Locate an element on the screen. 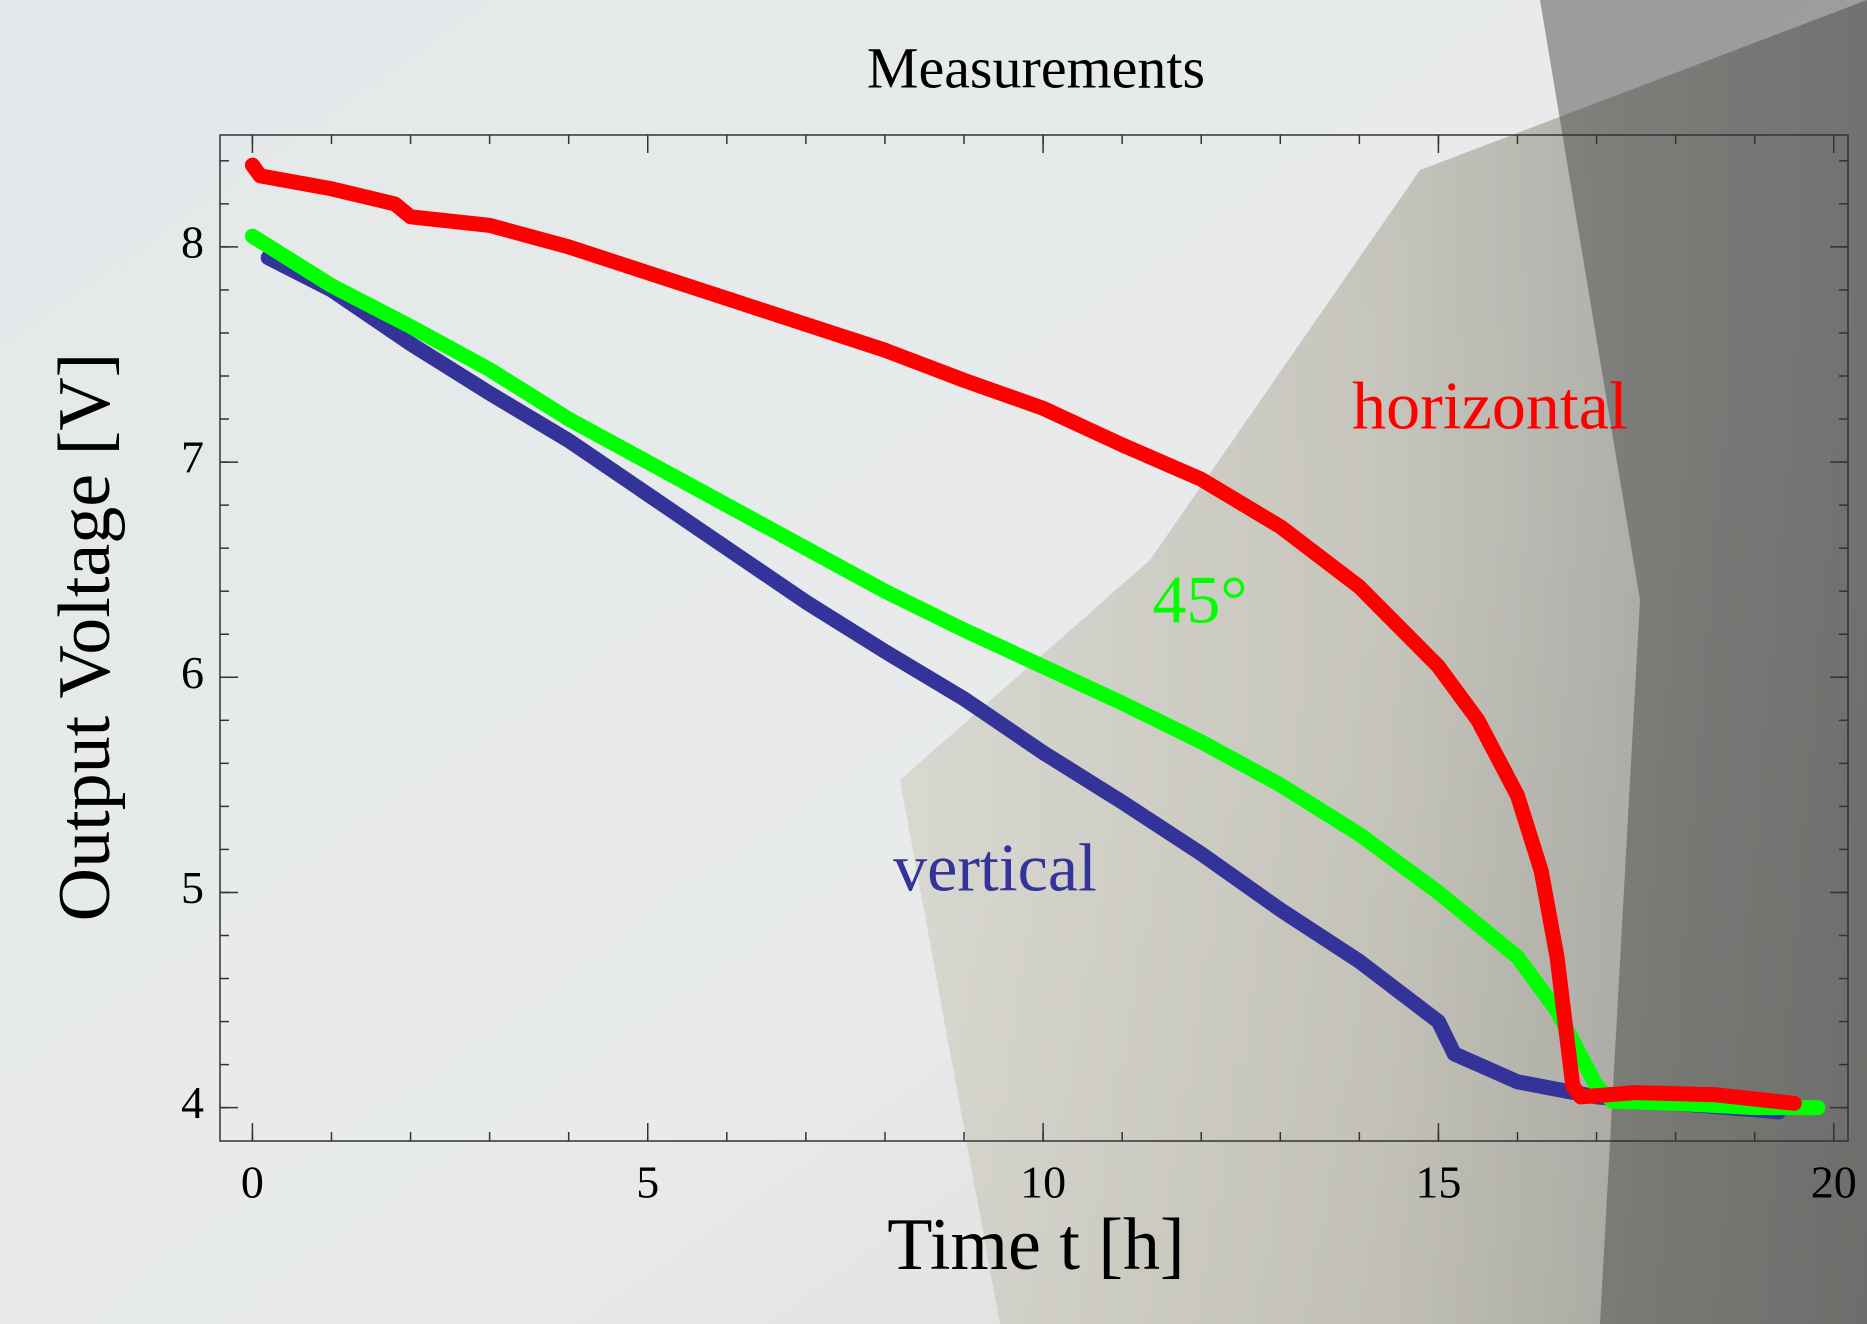 The image size is (1867, 1324). y-tick-label: 6 is located at coordinates (192, 672).